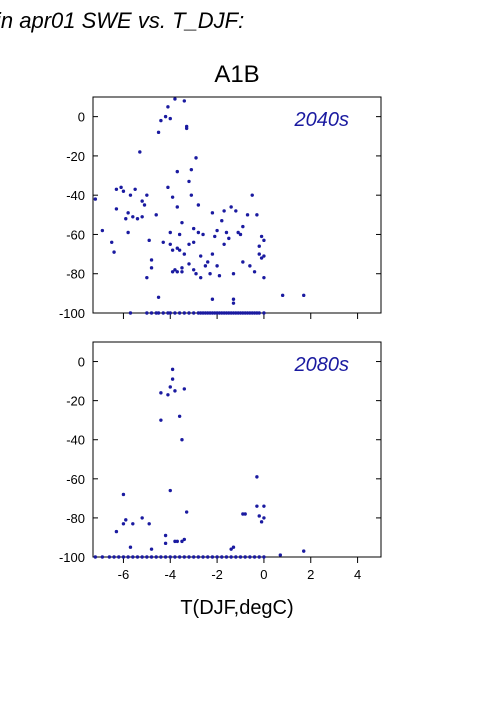 The height and width of the screenshot is (709, 501). Describe the element at coordinates (75, 479) in the screenshot. I see `y-tick-label: -60` at that location.